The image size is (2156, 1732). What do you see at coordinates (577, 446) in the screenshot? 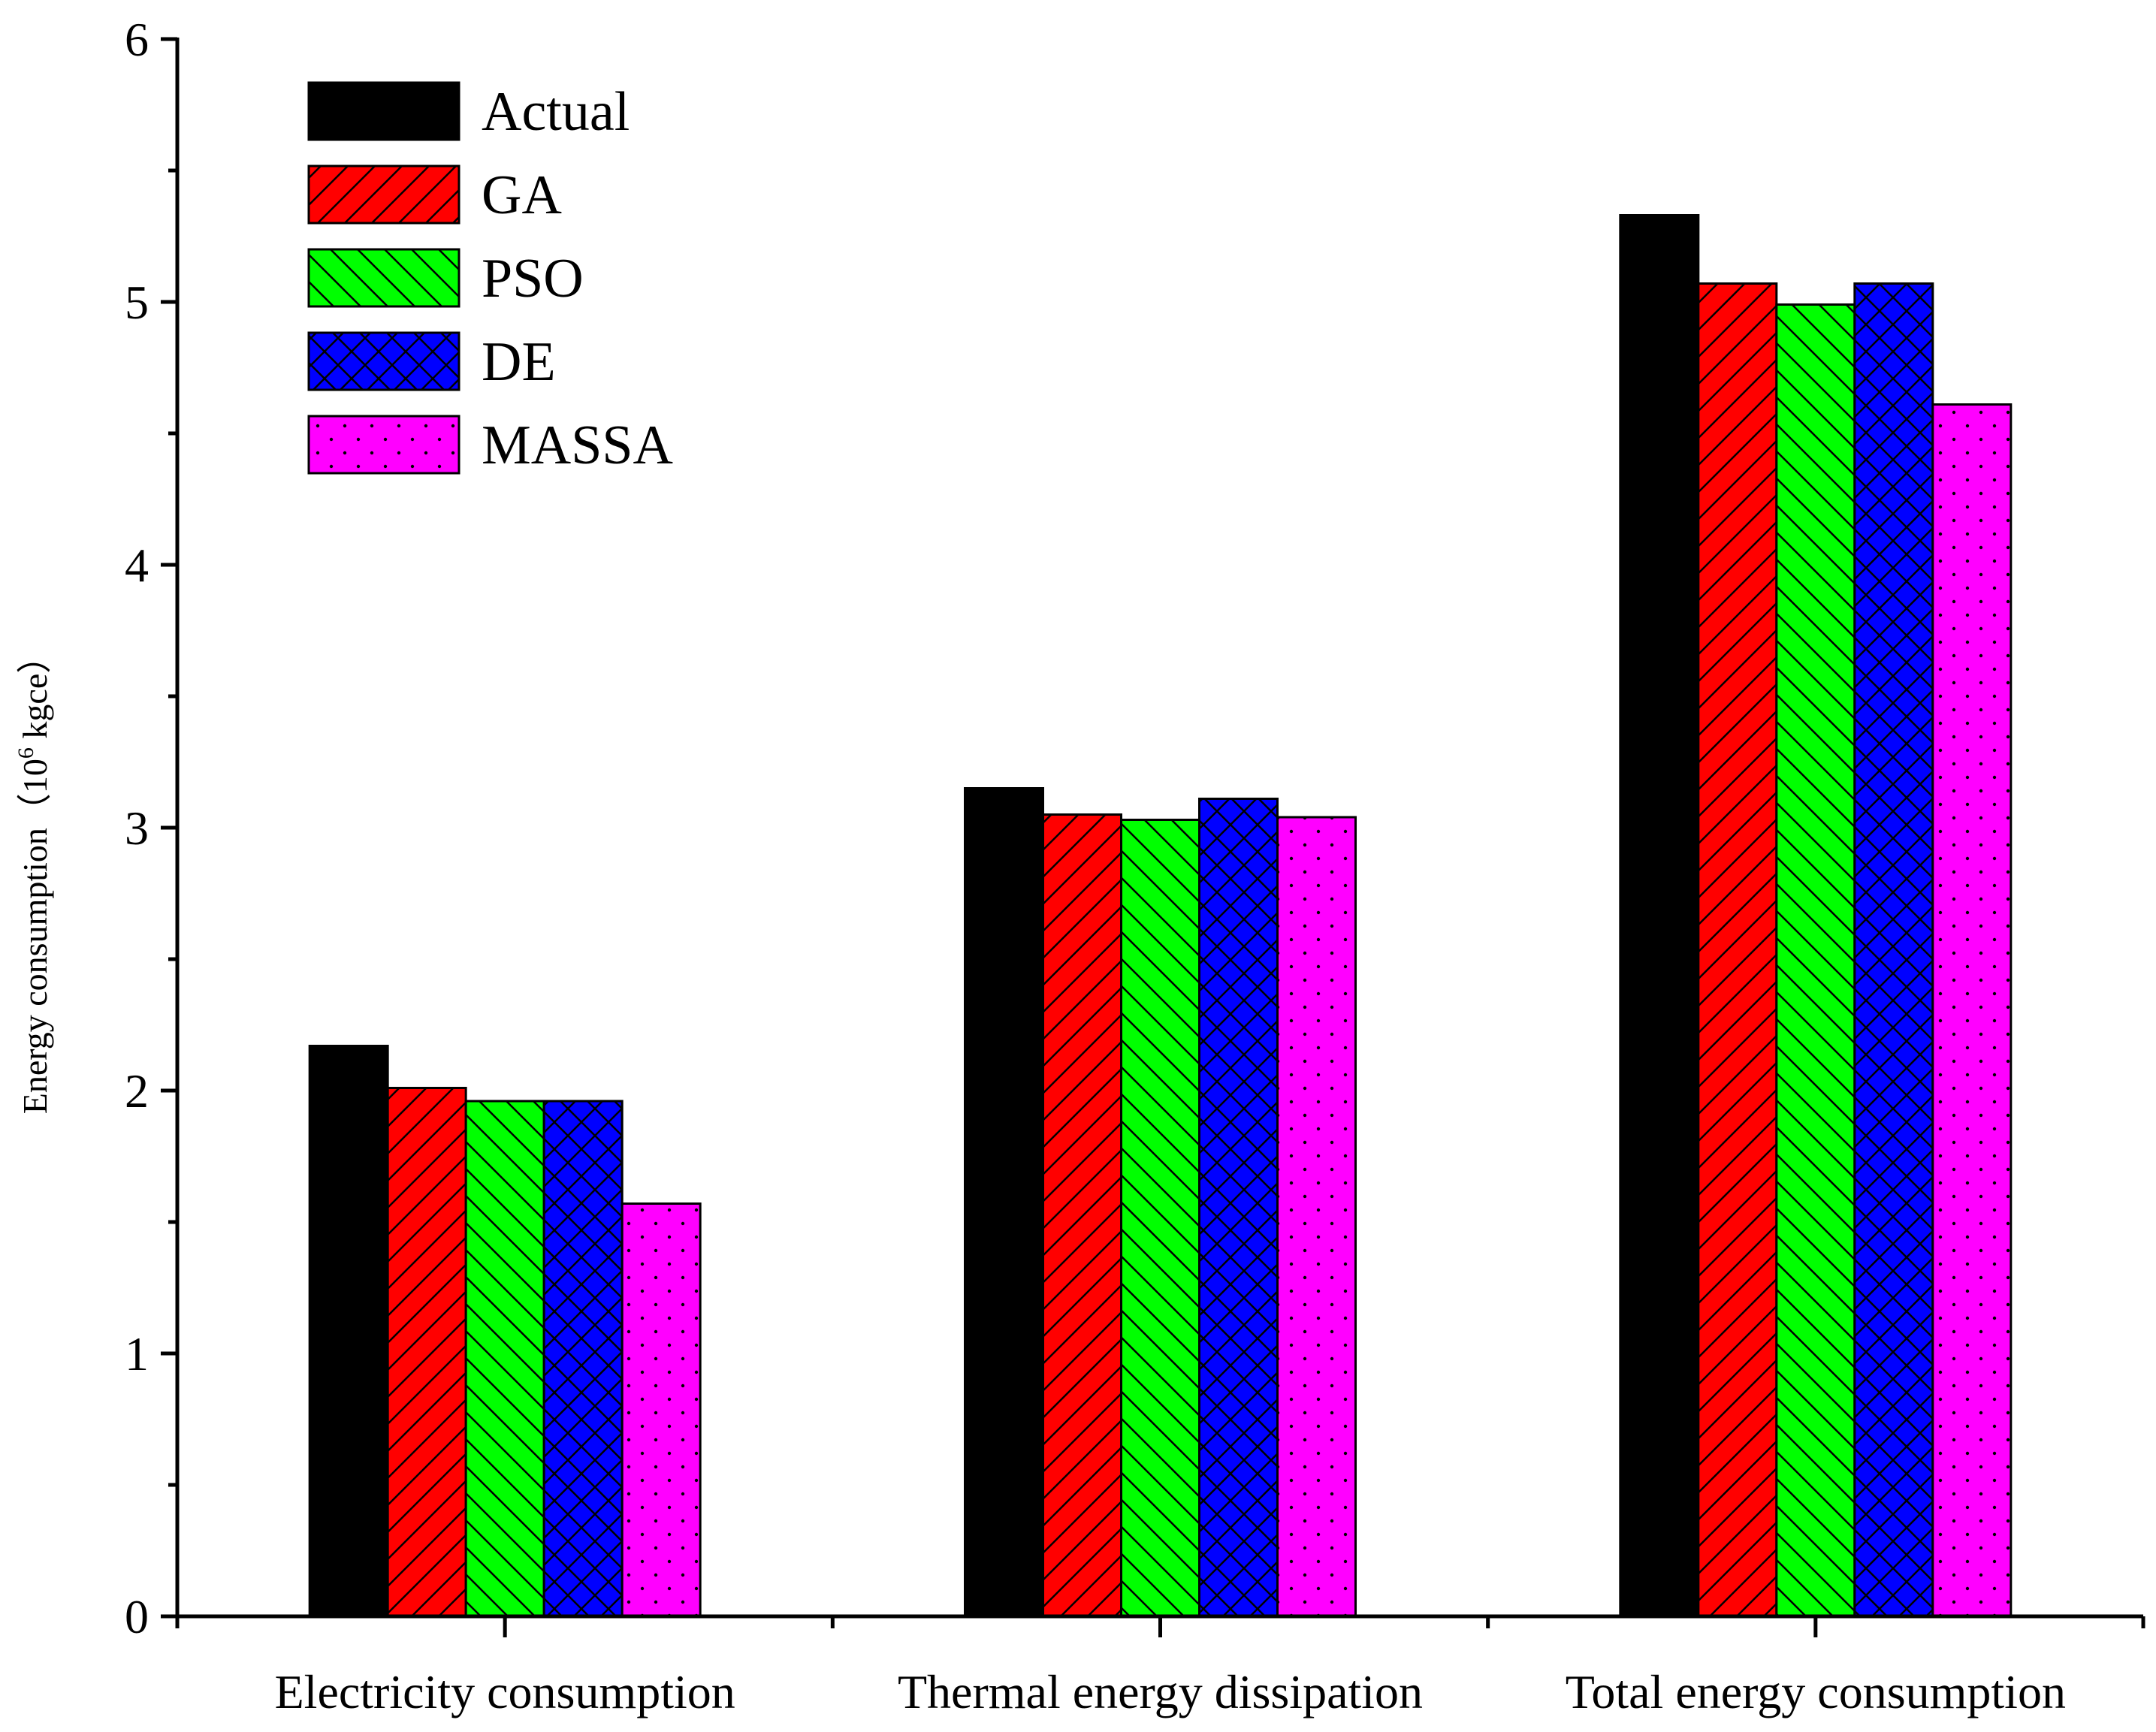
I see `legend-label-massa: MASSA` at bounding box center [577, 446].